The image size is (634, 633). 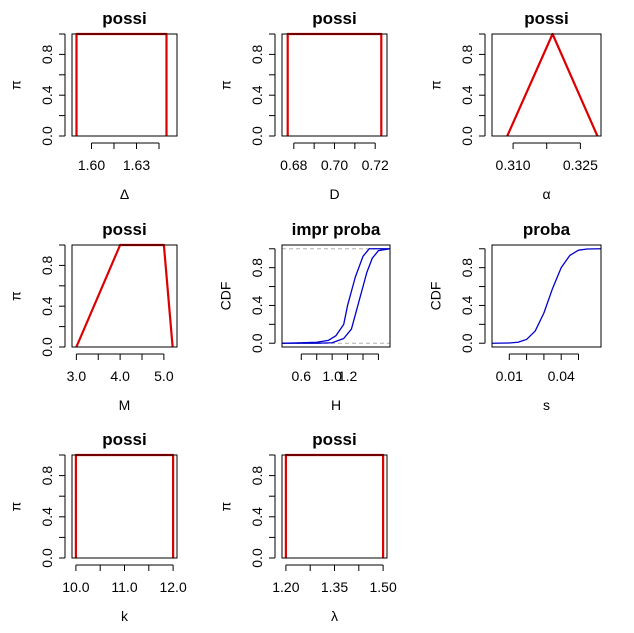 What do you see at coordinates (77, 376) in the screenshot?
I see `x-tick-label: 3.0` at bounding box center [77, 376].